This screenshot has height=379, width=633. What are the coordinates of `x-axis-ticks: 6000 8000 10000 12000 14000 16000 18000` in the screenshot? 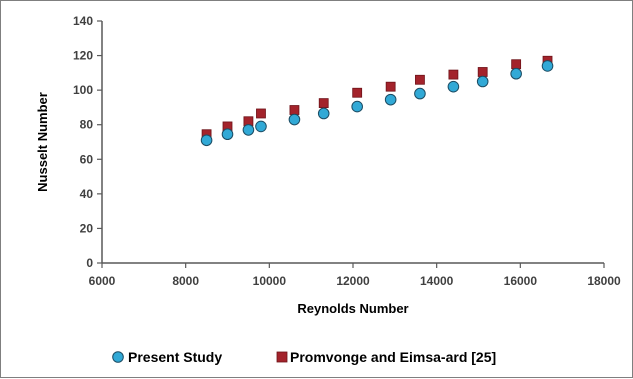 It's located at (355, 275).